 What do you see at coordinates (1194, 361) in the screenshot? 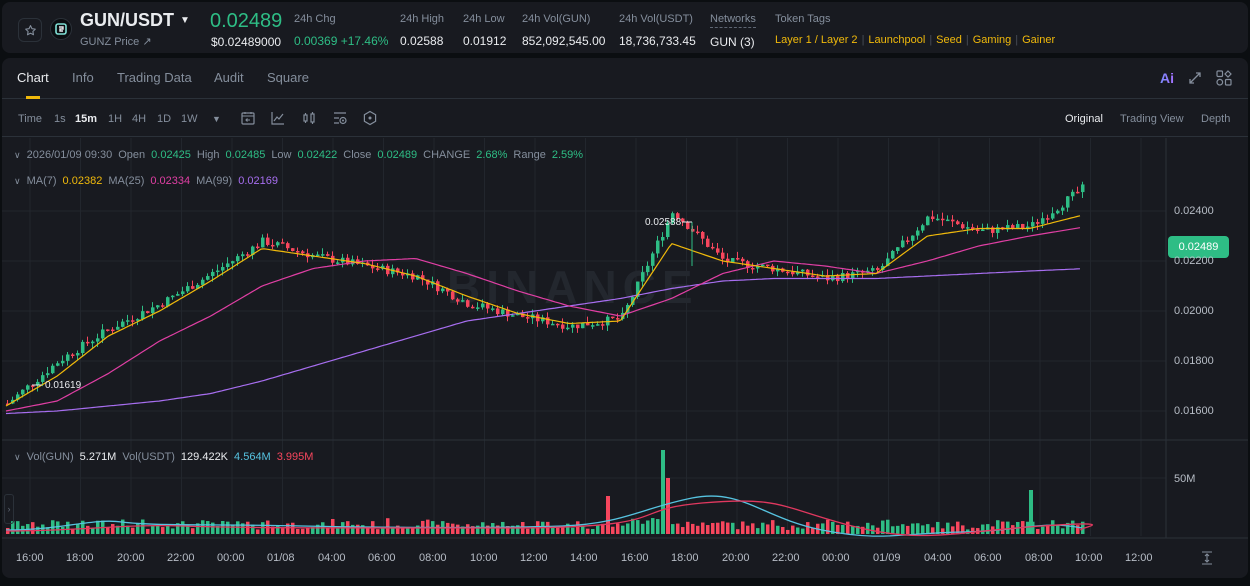
I see `y-tick: 0.01800` at bounding box center [1194, 361].